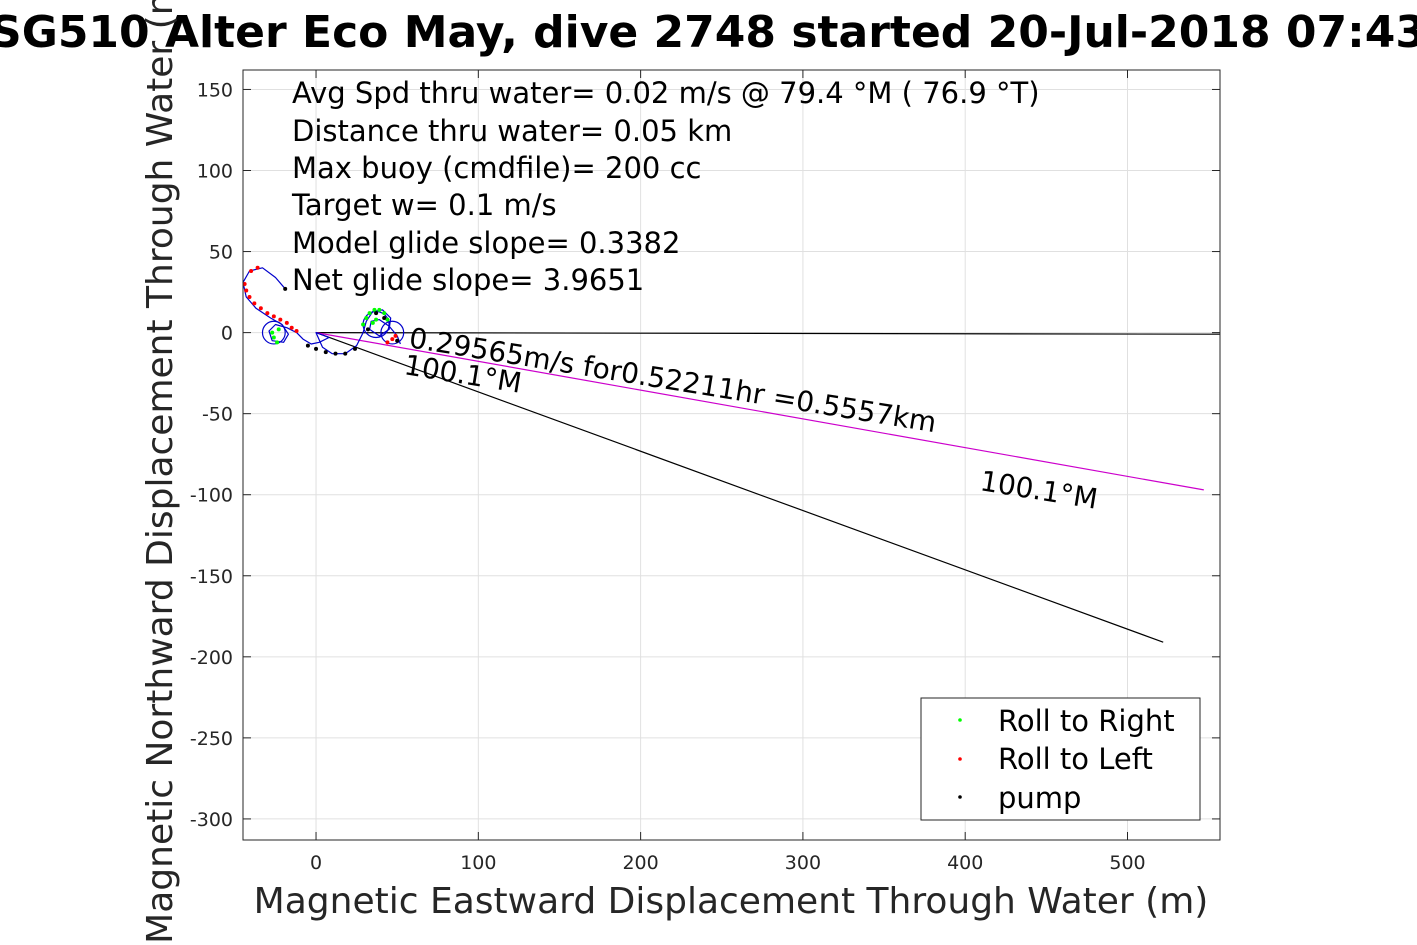 The width and height of the screenshot is (1417, 945). What do you see at coordinates (960, 759) in the screenshot?
I see `legend-marker-roll-left` at bounding box center [960, 759].